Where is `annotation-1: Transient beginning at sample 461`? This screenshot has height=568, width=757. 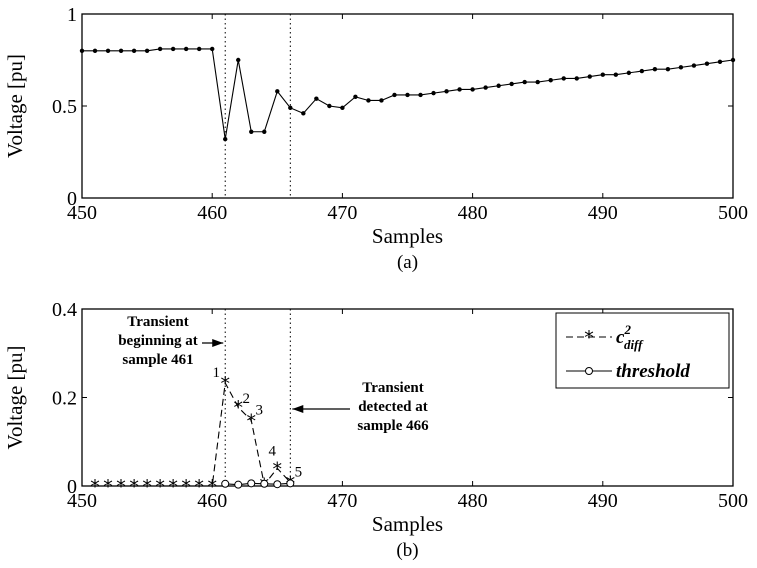 annotation-1: Transient beginning at sample 461 is located at coordinates (171, 341).